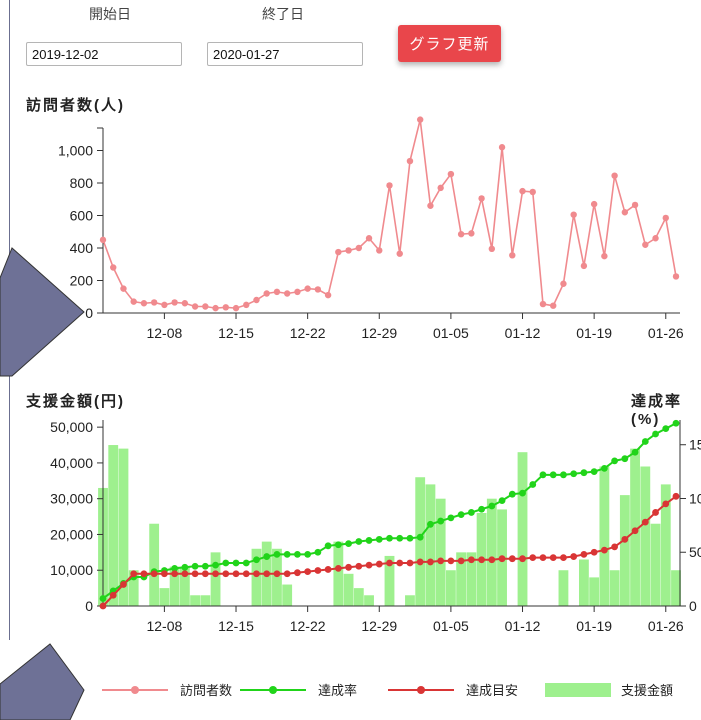 This screenshot has width=701, height=720. I want to click on arrow-shape-upper, so click(42, 312).